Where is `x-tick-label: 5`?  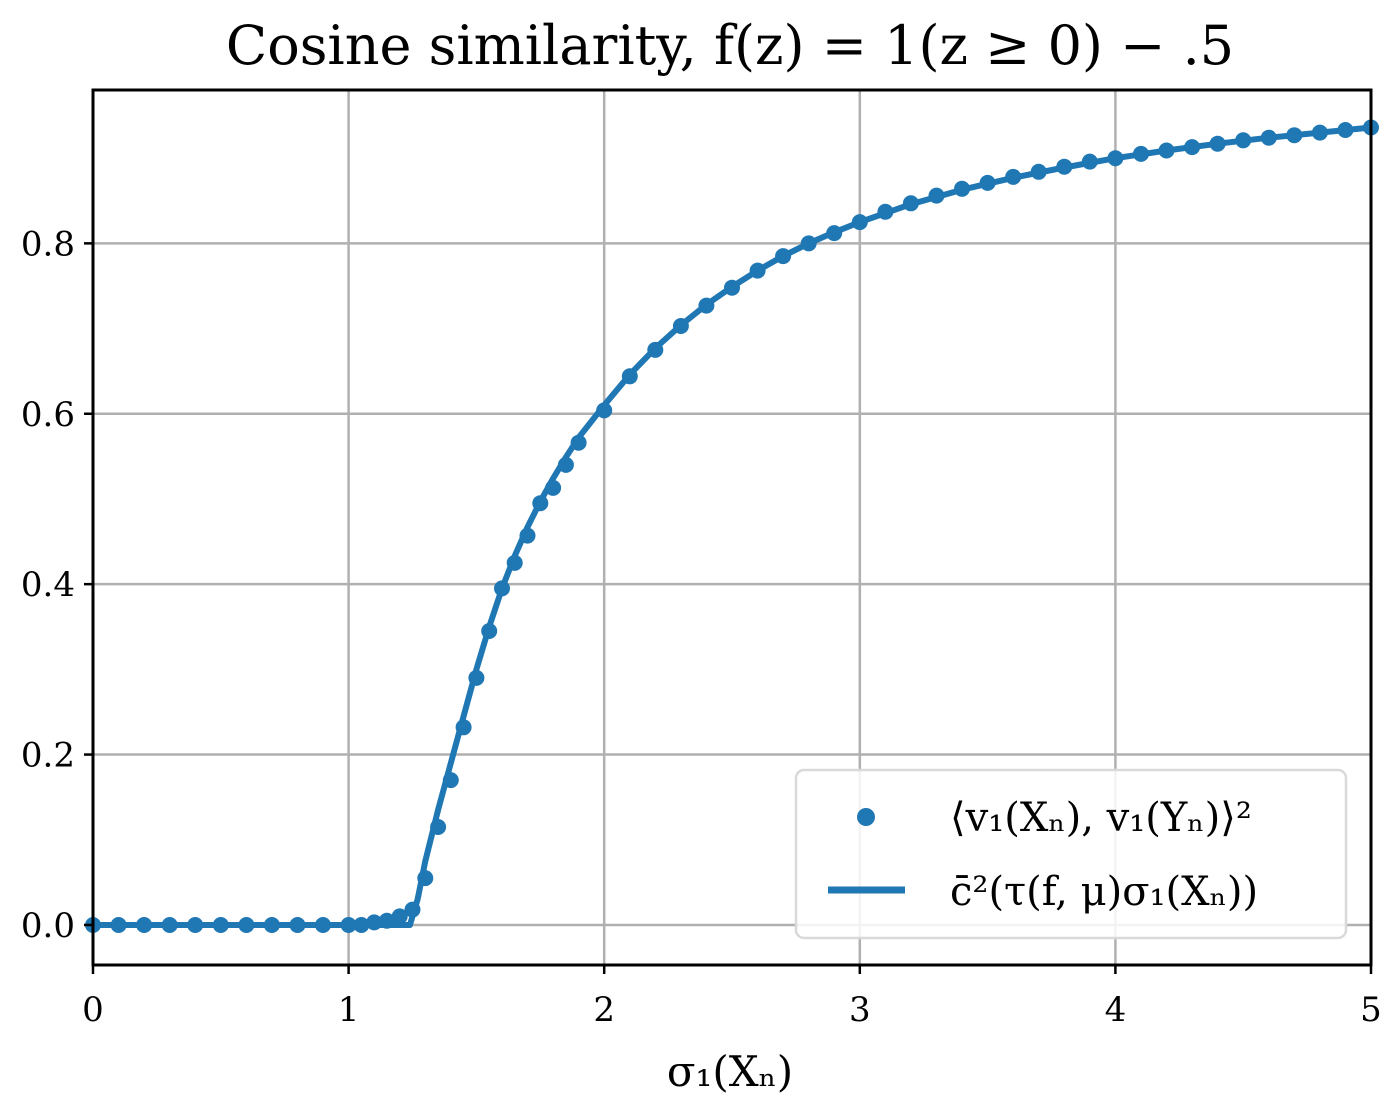
x-tick-label: 5 is located at coordinates (1371, 1010).